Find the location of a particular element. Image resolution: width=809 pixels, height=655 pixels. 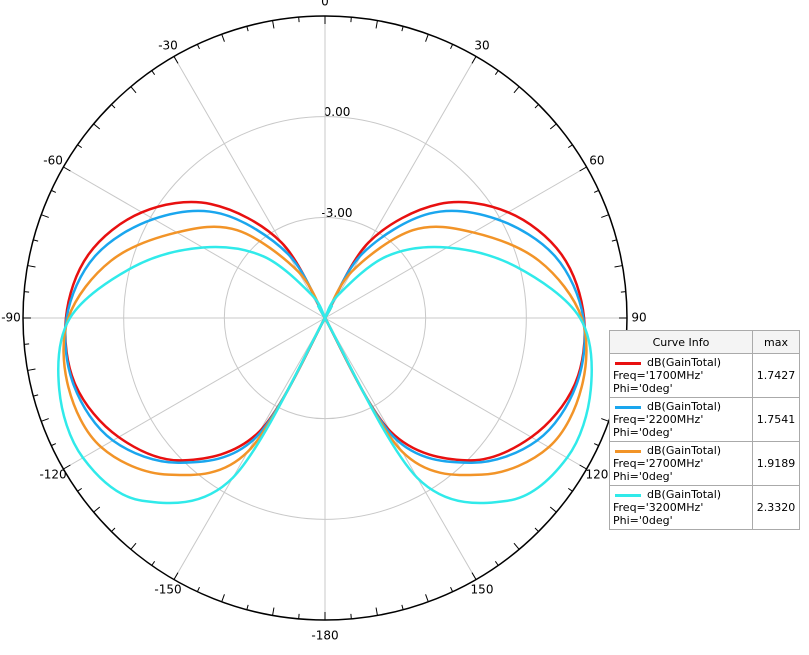

theta-tick-label: -60 is located at coordinates (53, 161).